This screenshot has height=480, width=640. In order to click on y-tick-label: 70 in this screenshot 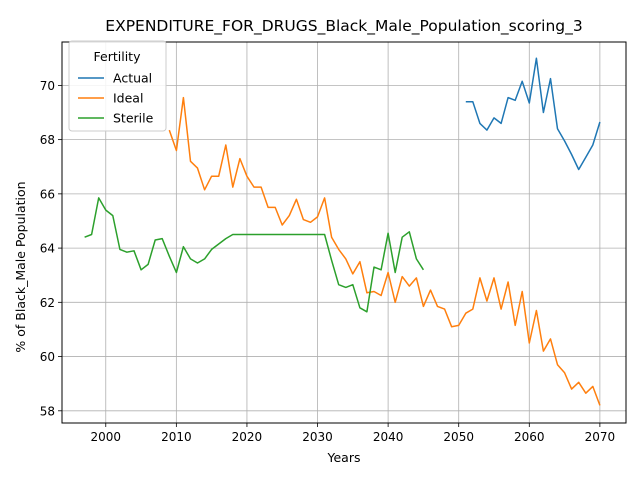, I will do `click(47, 86)`.